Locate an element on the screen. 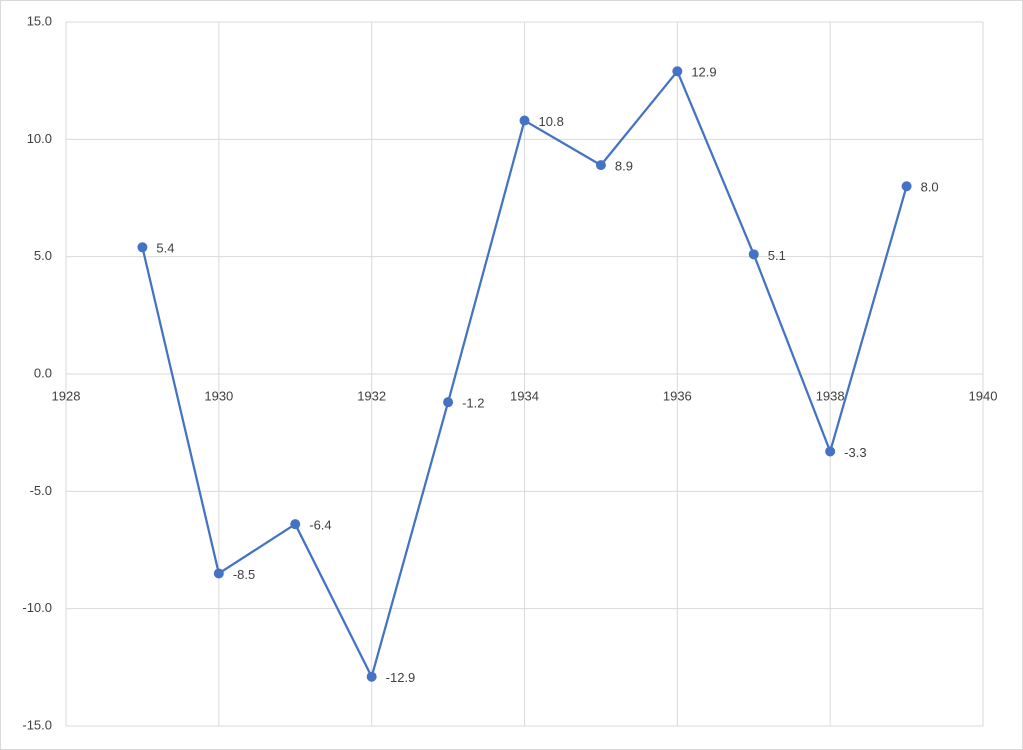 Image resolution: width=1023 pixels, height=750 pixels. data-label: -1.2 is located at coordinates (473, 403).